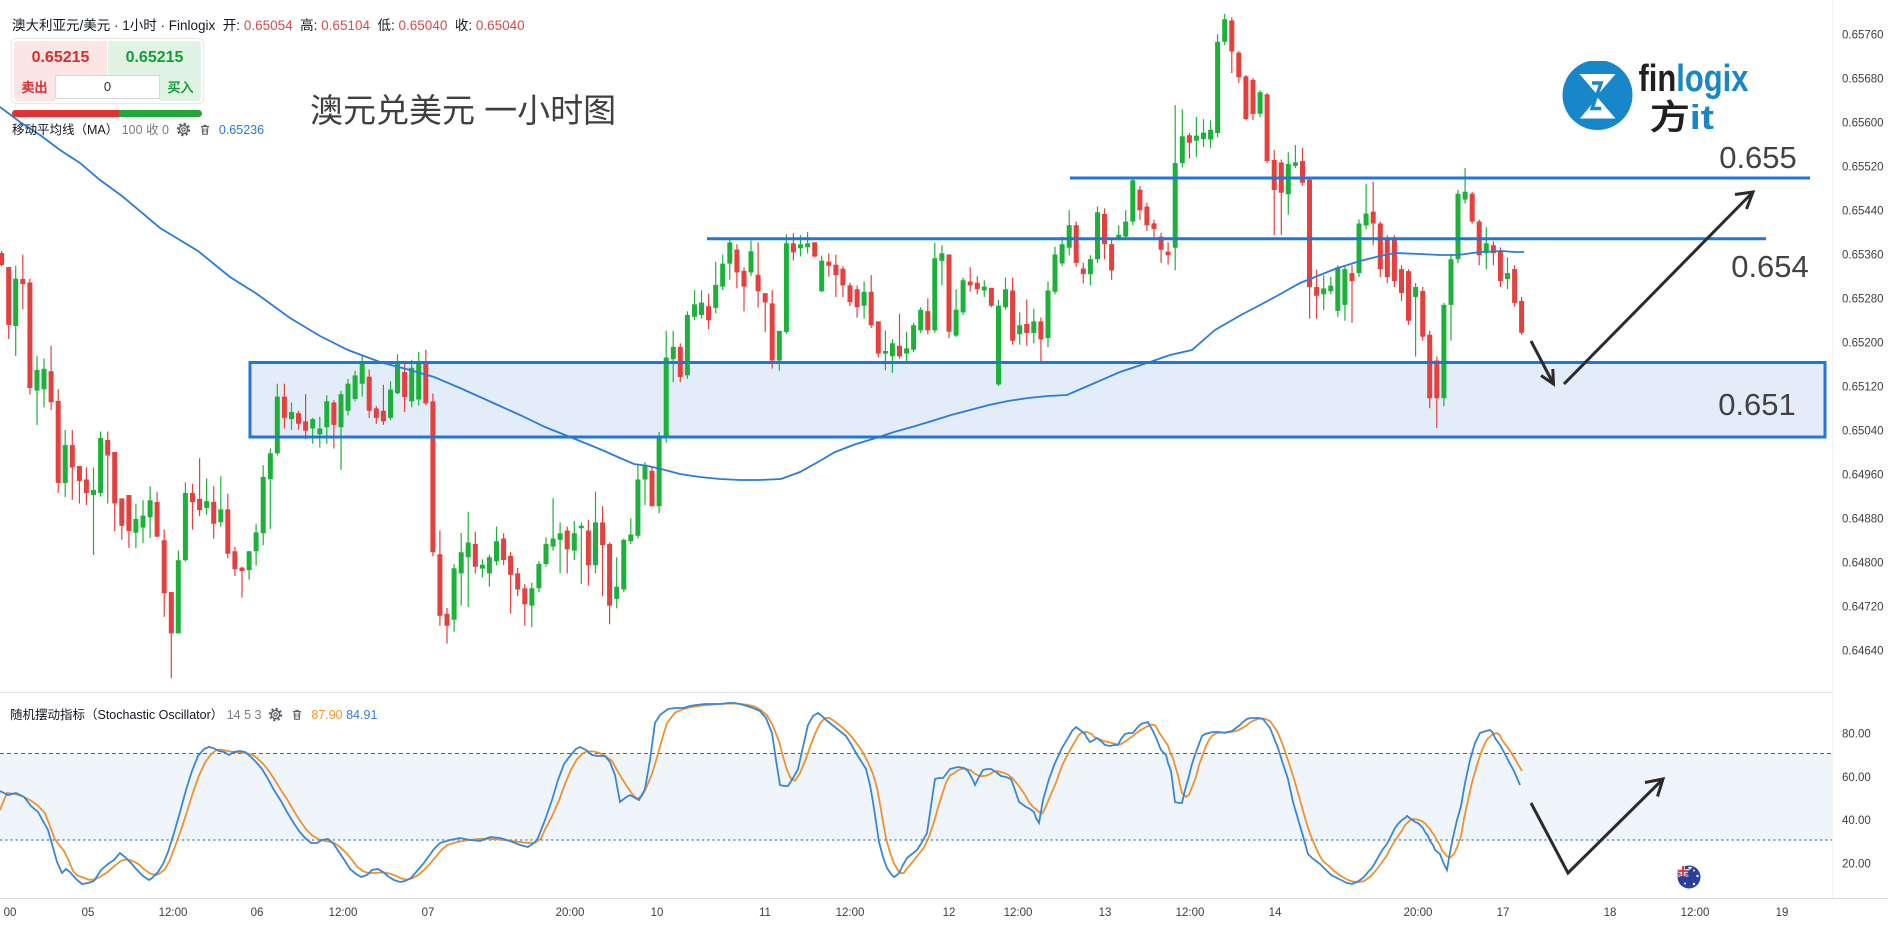 This screenshot has height=932, width=1888. Describe the element at coordinates (1863, 564) in the screenshot. I see `svg-text: 0.64800` at that location.